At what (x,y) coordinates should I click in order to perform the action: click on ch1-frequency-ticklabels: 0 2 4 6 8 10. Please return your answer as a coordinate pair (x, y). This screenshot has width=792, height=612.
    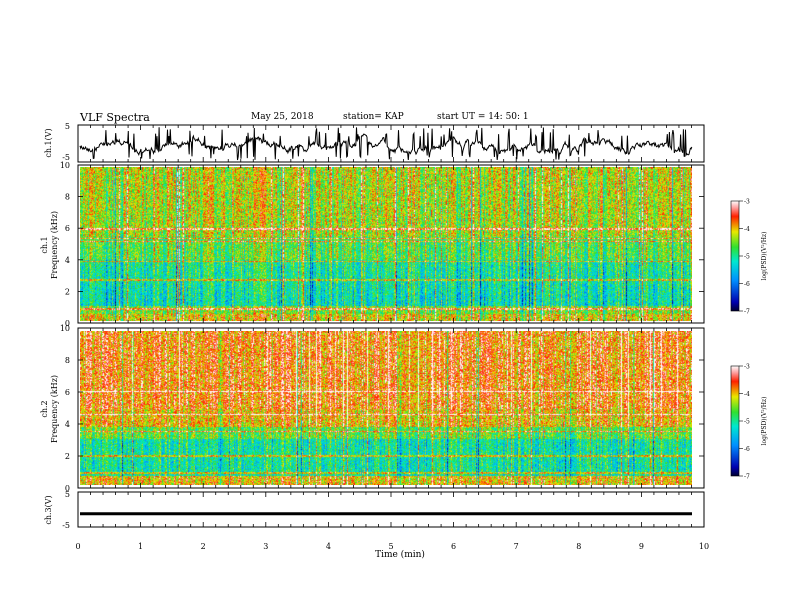
    Looking at the image, I should click on (65, 244).